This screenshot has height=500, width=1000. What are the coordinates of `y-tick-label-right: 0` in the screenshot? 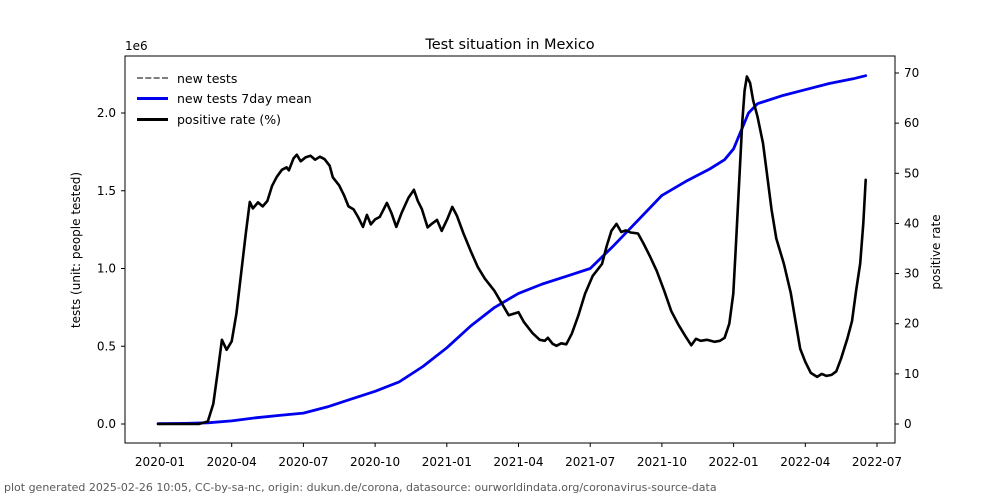 It's located at (908, 424).